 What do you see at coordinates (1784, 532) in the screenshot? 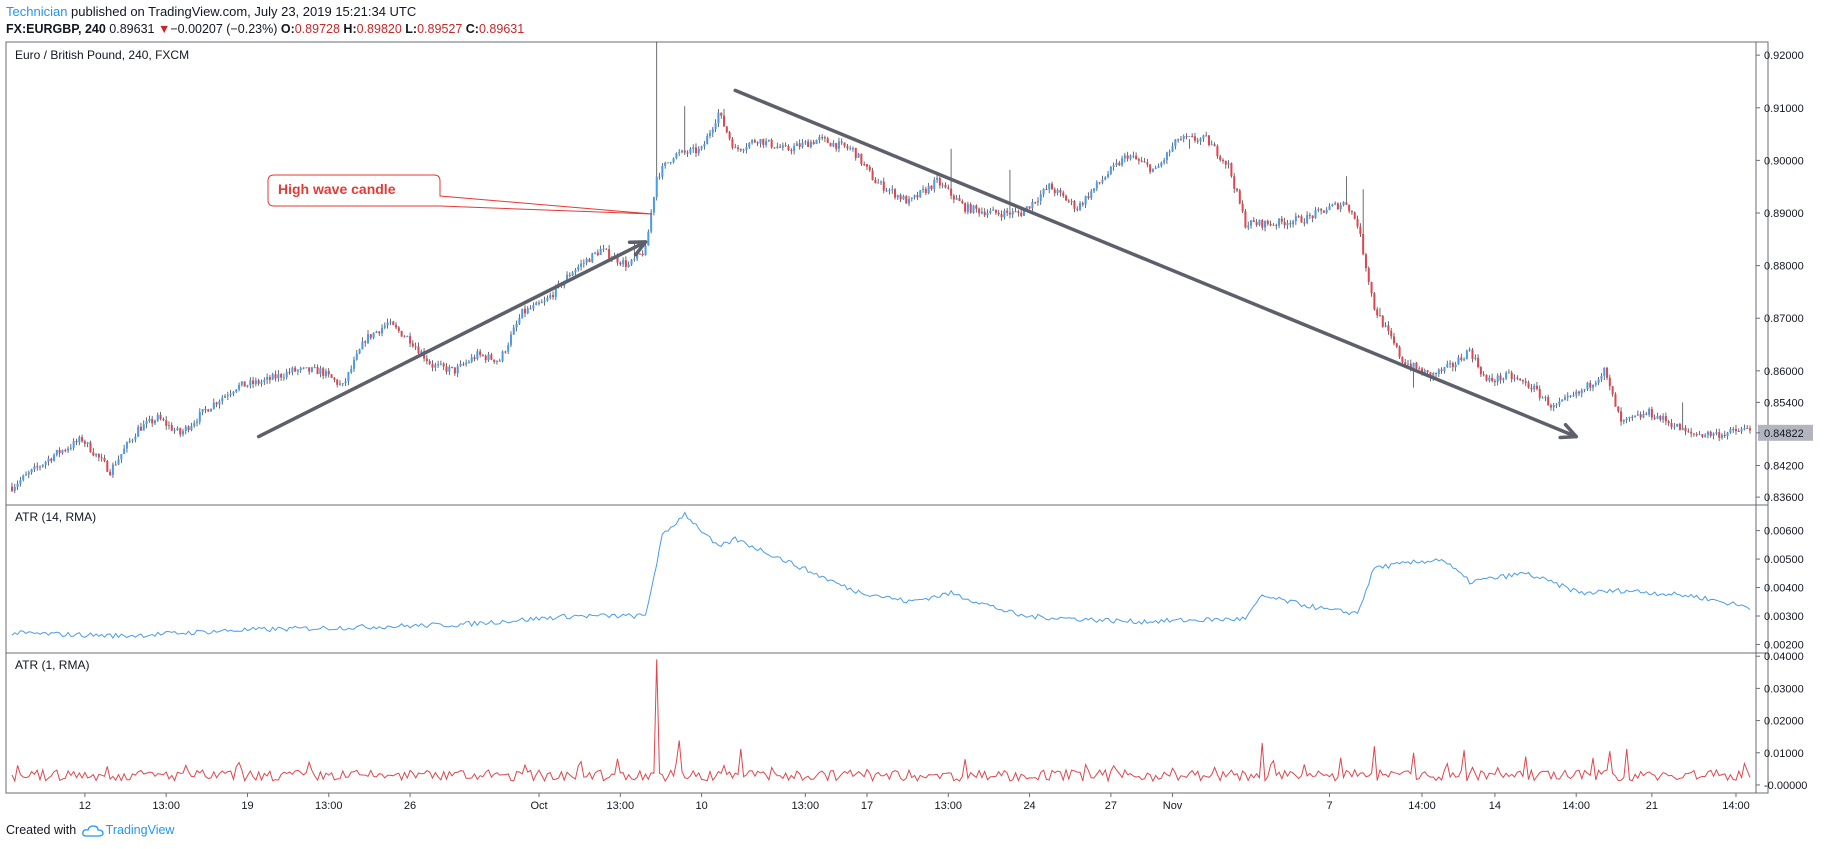
I see `atr14-tick-label: 0.00600` at bounding box center [1784, 532].